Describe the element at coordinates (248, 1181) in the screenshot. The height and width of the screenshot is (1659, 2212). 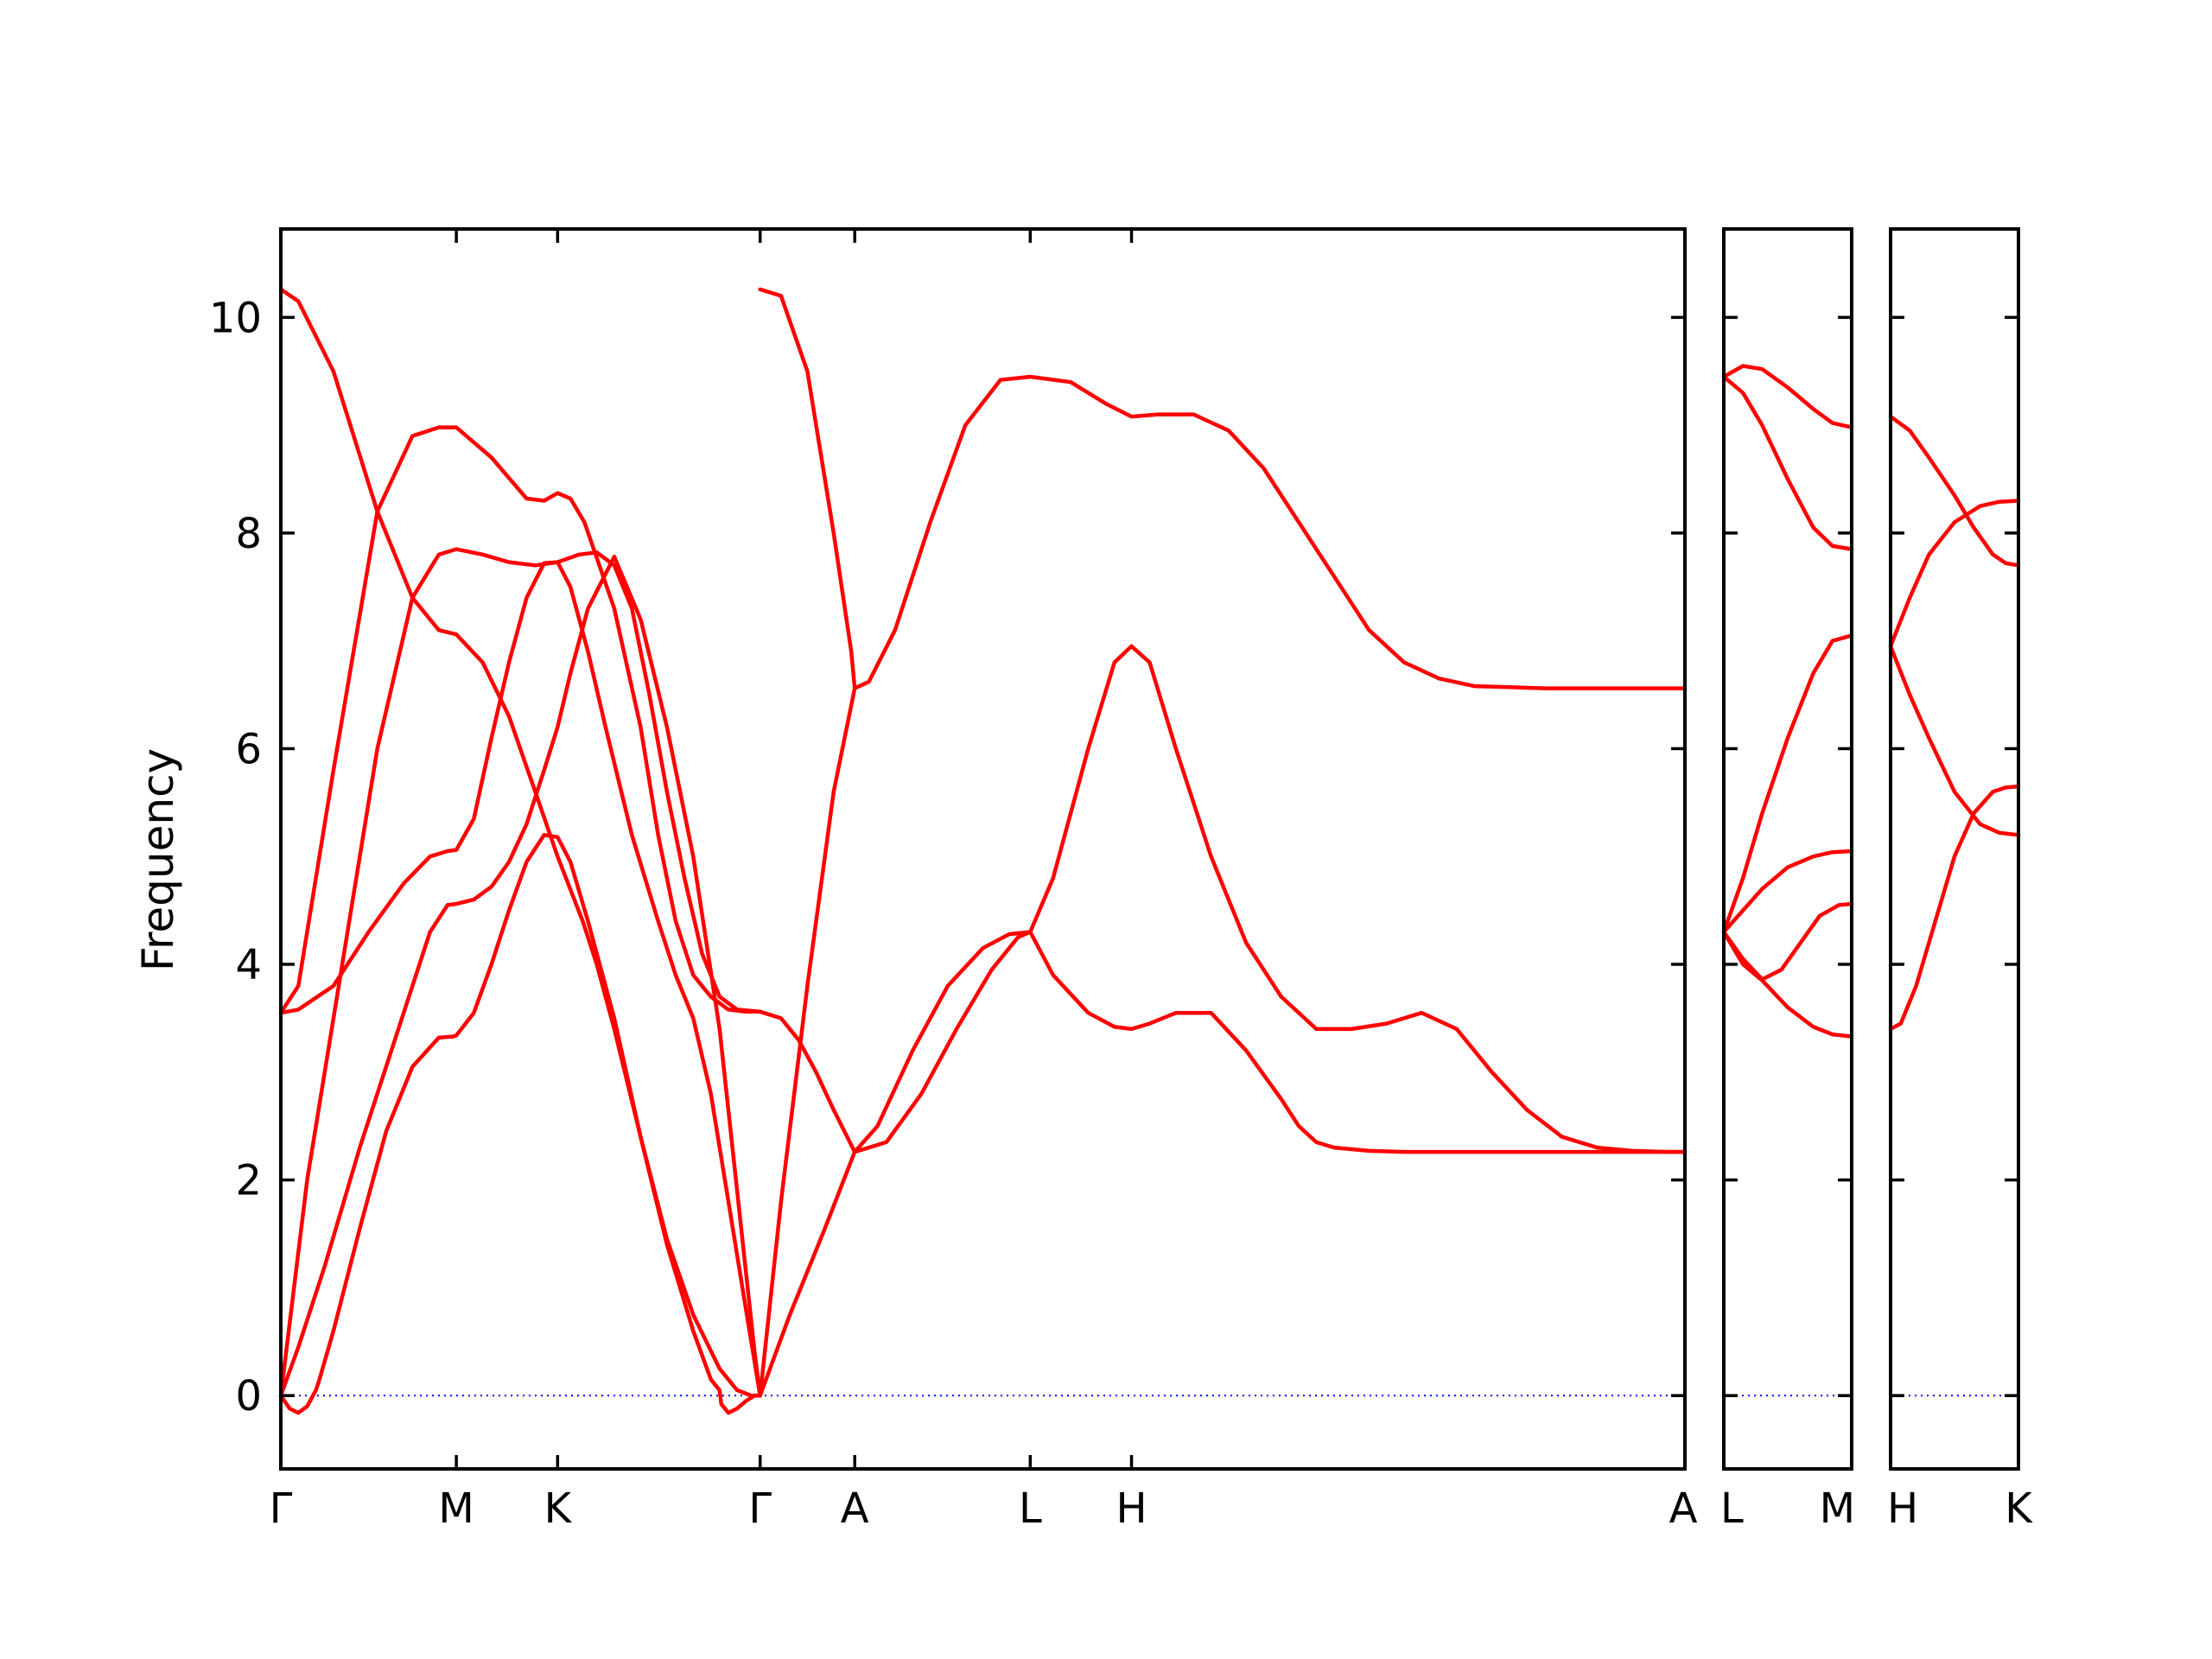
I see `y-tick-label: 2` at that location.